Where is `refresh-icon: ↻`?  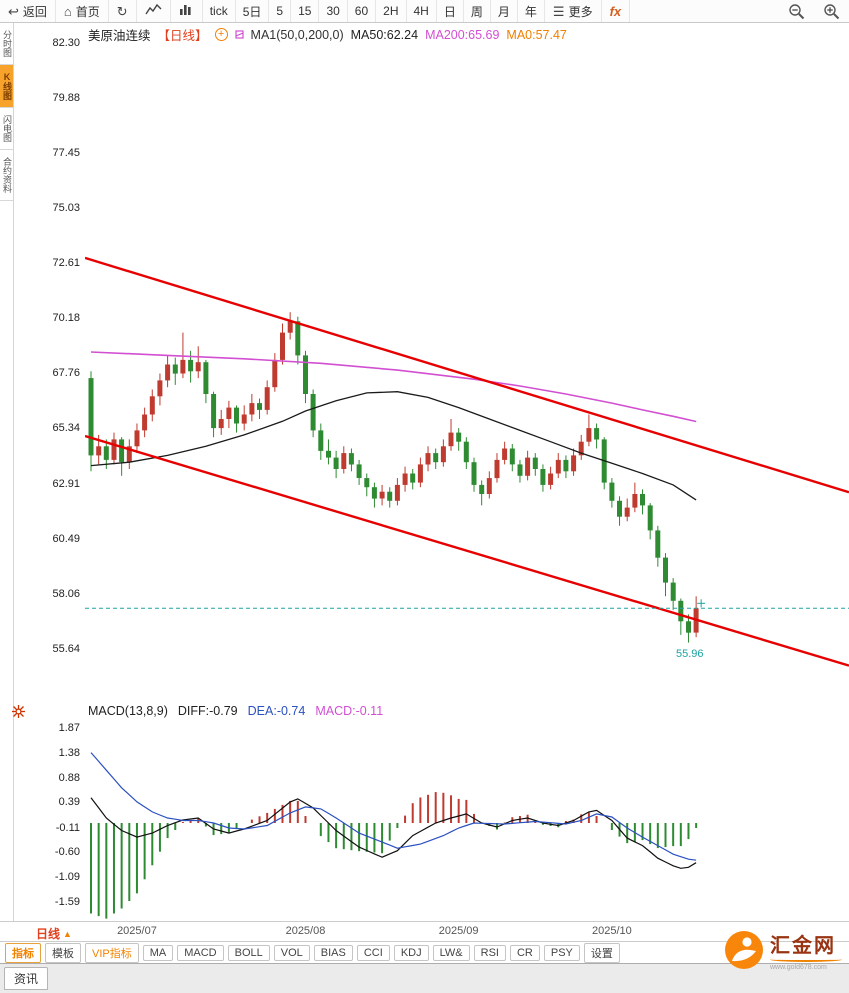 refresh-icon: ↻ is located at coordinates (122, 11).